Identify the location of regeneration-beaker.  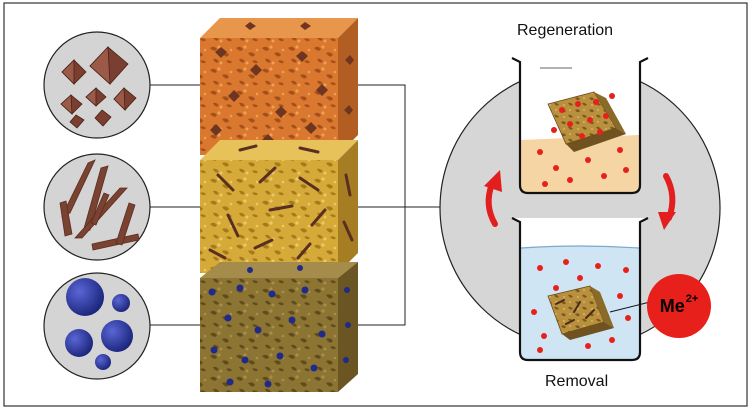
(580, 126).